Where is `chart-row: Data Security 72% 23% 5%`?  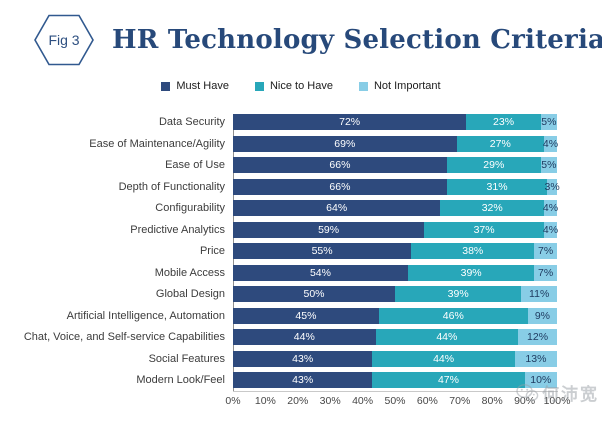
chart-row: Data Security 72% 23% 5% is located at coordinates (301, 122).